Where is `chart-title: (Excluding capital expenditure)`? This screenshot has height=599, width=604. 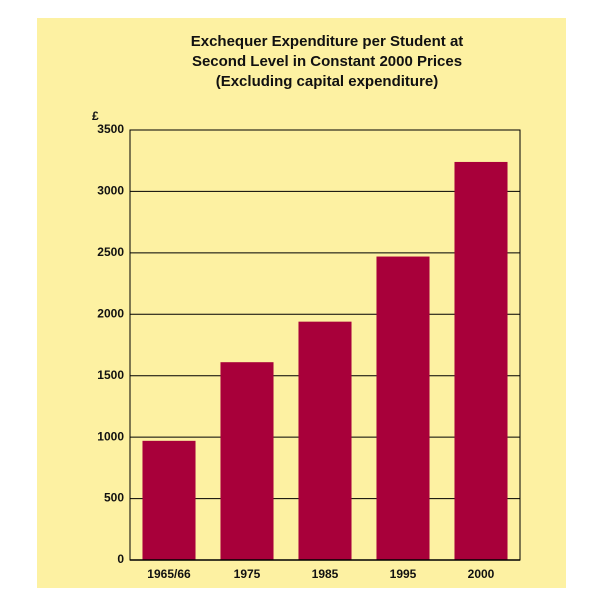
chart-title: (Excluding capital expenditure) is located at coordinates (327, 81).